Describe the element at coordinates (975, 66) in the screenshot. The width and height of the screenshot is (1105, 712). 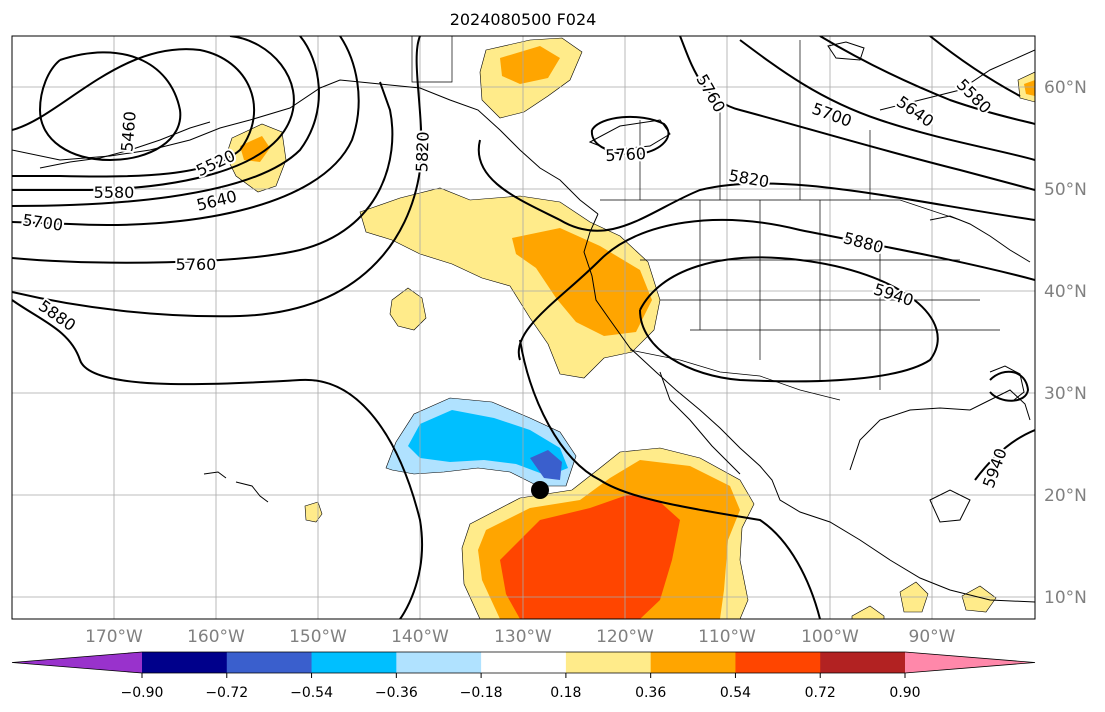
I see `contour-5580-ne` at that location.